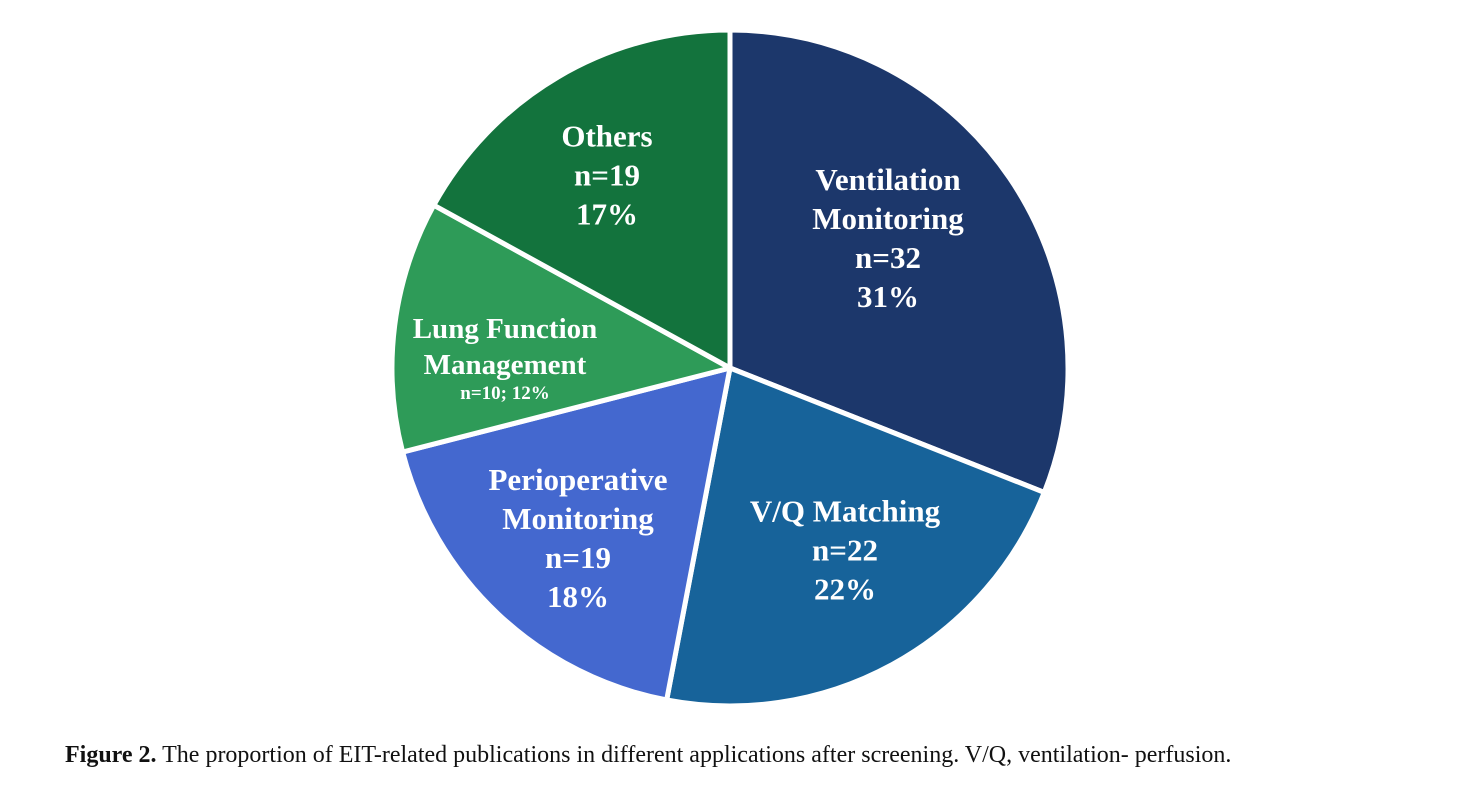 This screenshot has width=1462, height=792. I want to click on caption-label: Figure 2., so click(111, 755).